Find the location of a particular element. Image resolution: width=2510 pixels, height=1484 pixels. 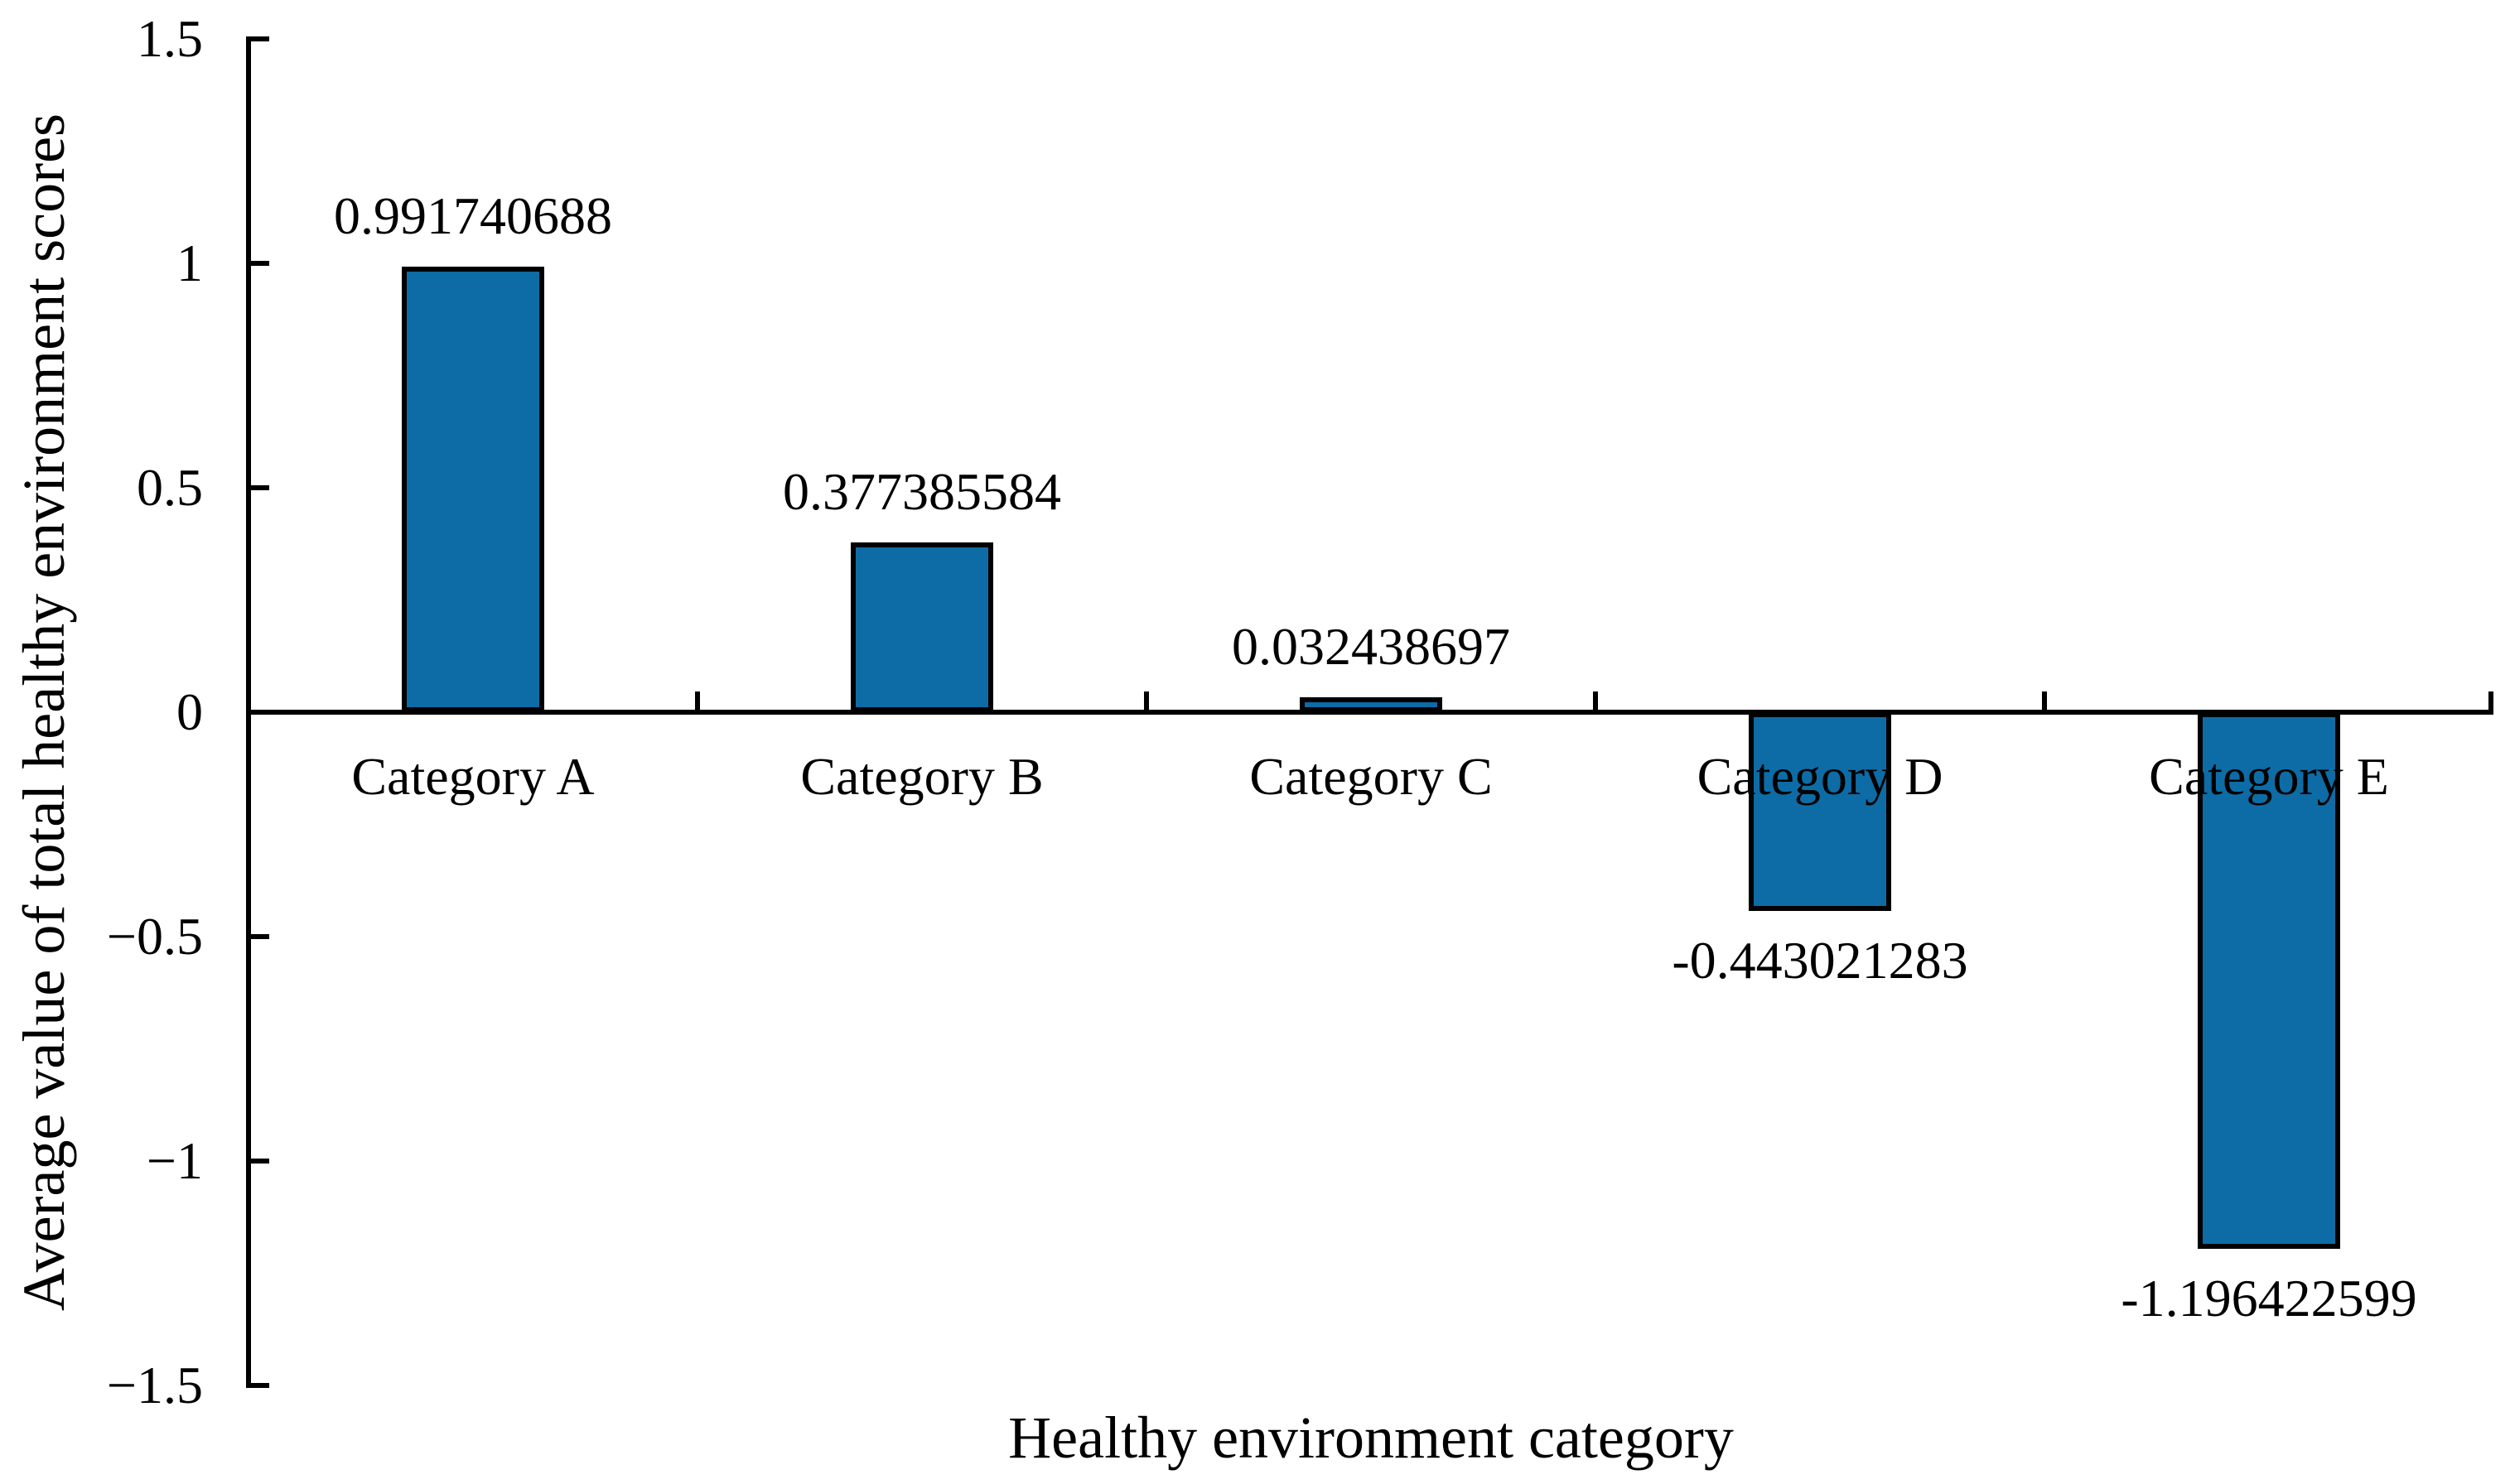

x-tick-label-category-b: Category B is located at coordinates (922, 776).